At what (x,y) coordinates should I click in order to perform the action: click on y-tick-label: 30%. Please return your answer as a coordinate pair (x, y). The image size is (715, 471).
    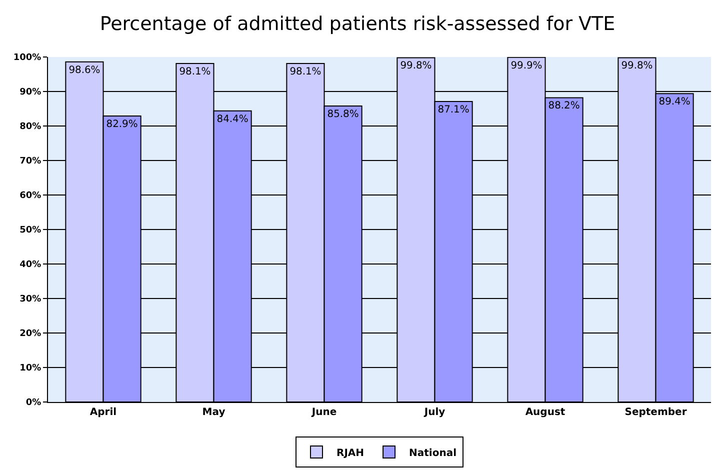
    Looking at the image, I should click on (31, 299).